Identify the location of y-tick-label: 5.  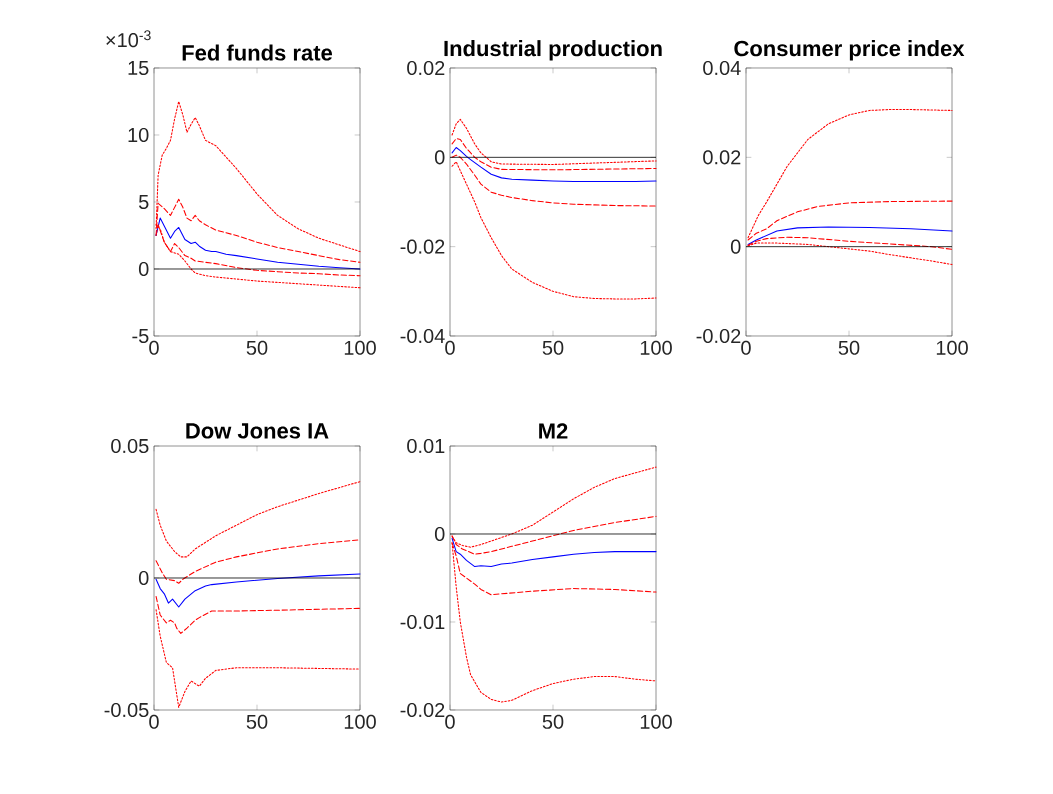
(143, 202).